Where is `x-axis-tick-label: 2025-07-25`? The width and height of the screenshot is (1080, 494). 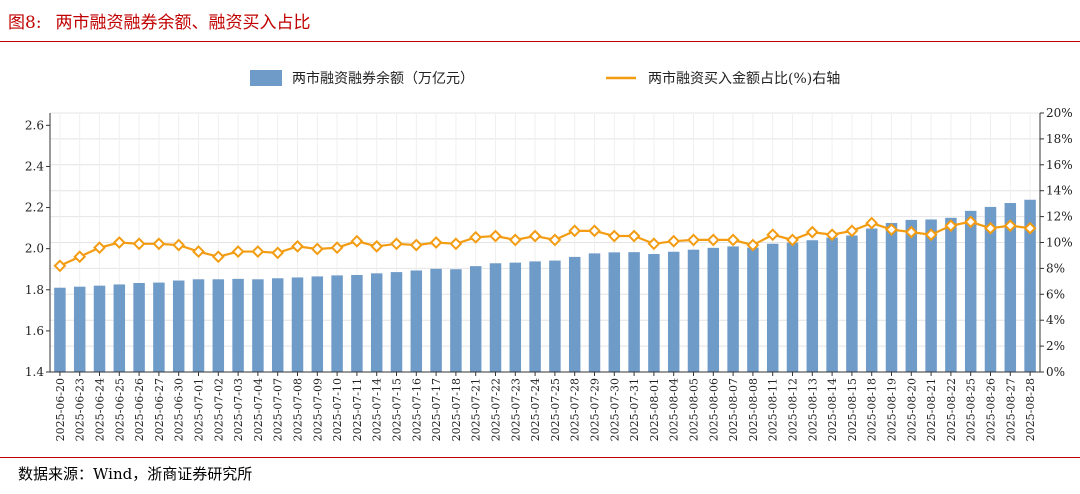
x-axis-tick-label: 2025-07-25 is located at coordinates (555, 409).